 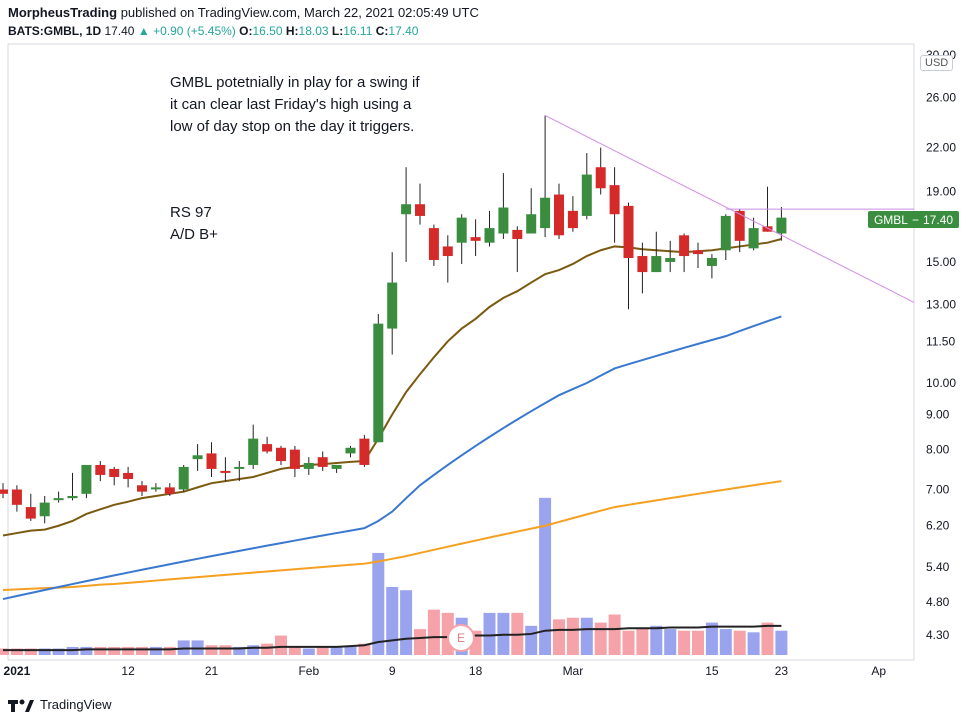 What do you see at coordinates (358, 31) in the screenshot?
I see `low-value: 16.11` at bounding box center [358, 31].